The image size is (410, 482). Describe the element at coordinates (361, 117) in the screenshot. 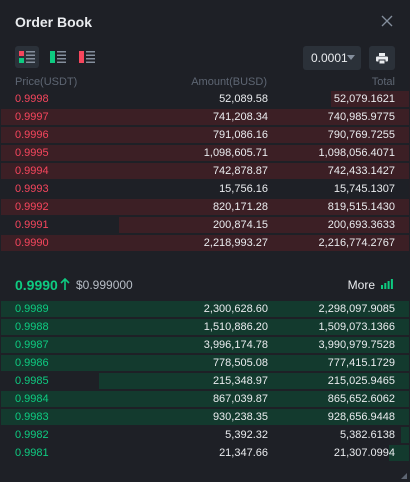

I see `ask-total: 740,985.9775` at that location.